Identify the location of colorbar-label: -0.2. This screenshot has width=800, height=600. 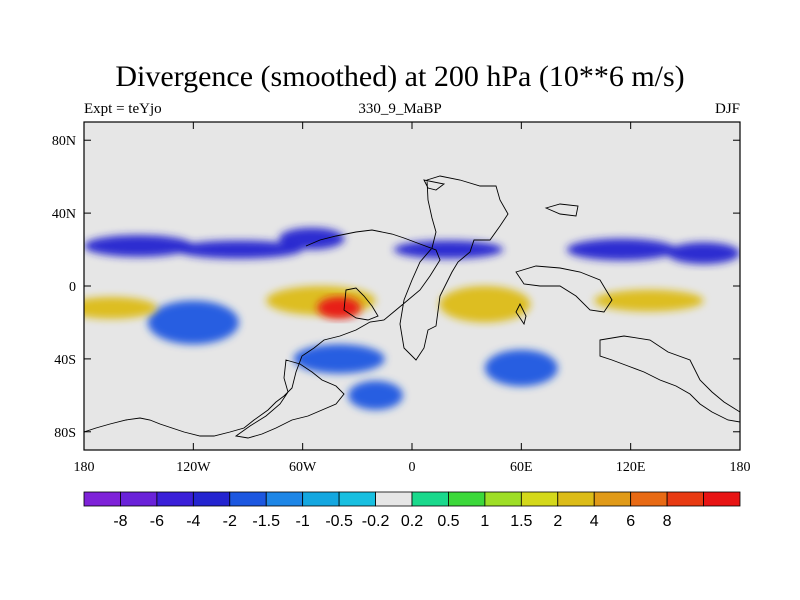
(376, 521).